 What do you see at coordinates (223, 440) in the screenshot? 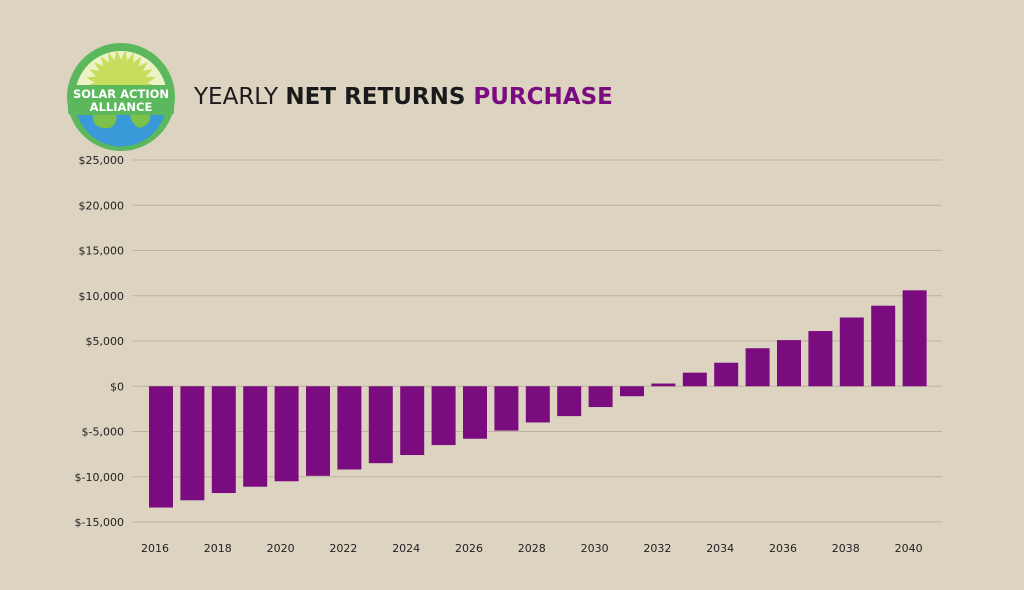
I see `bar-2018` at bounding box center [223, 440].